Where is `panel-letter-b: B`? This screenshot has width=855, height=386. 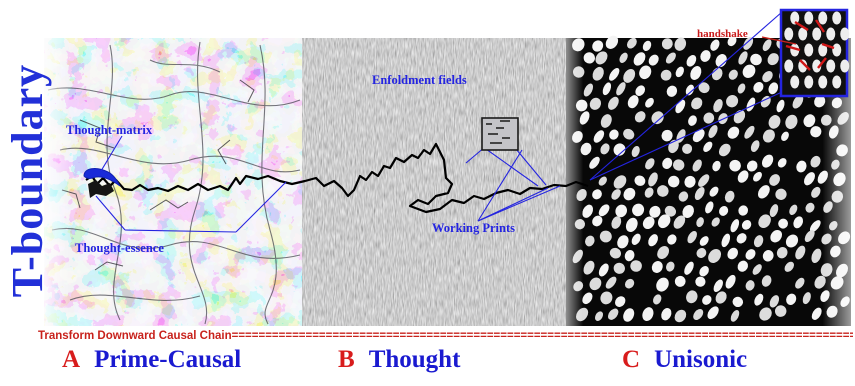 panel-letter-b: B is located at coordinates (346, 359).